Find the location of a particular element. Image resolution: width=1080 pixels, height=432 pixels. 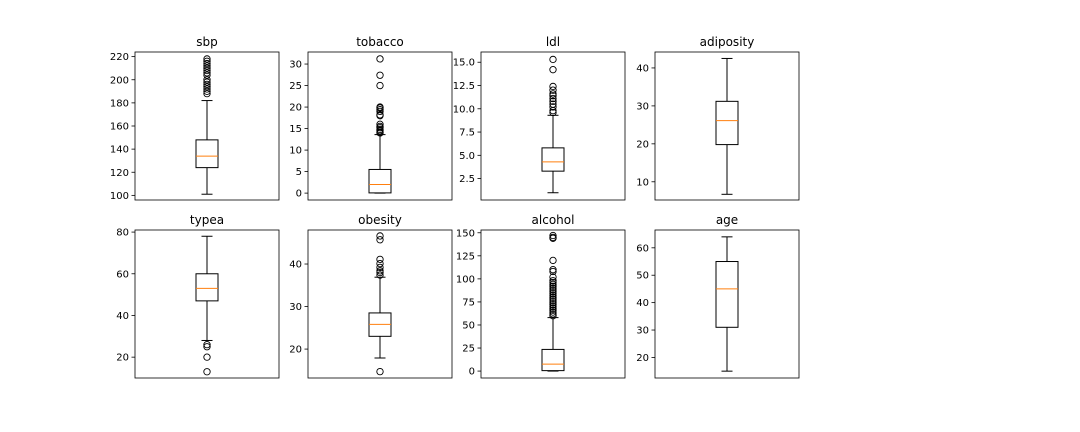

y-tick-label: 25 is located at coordinates (468, 349).